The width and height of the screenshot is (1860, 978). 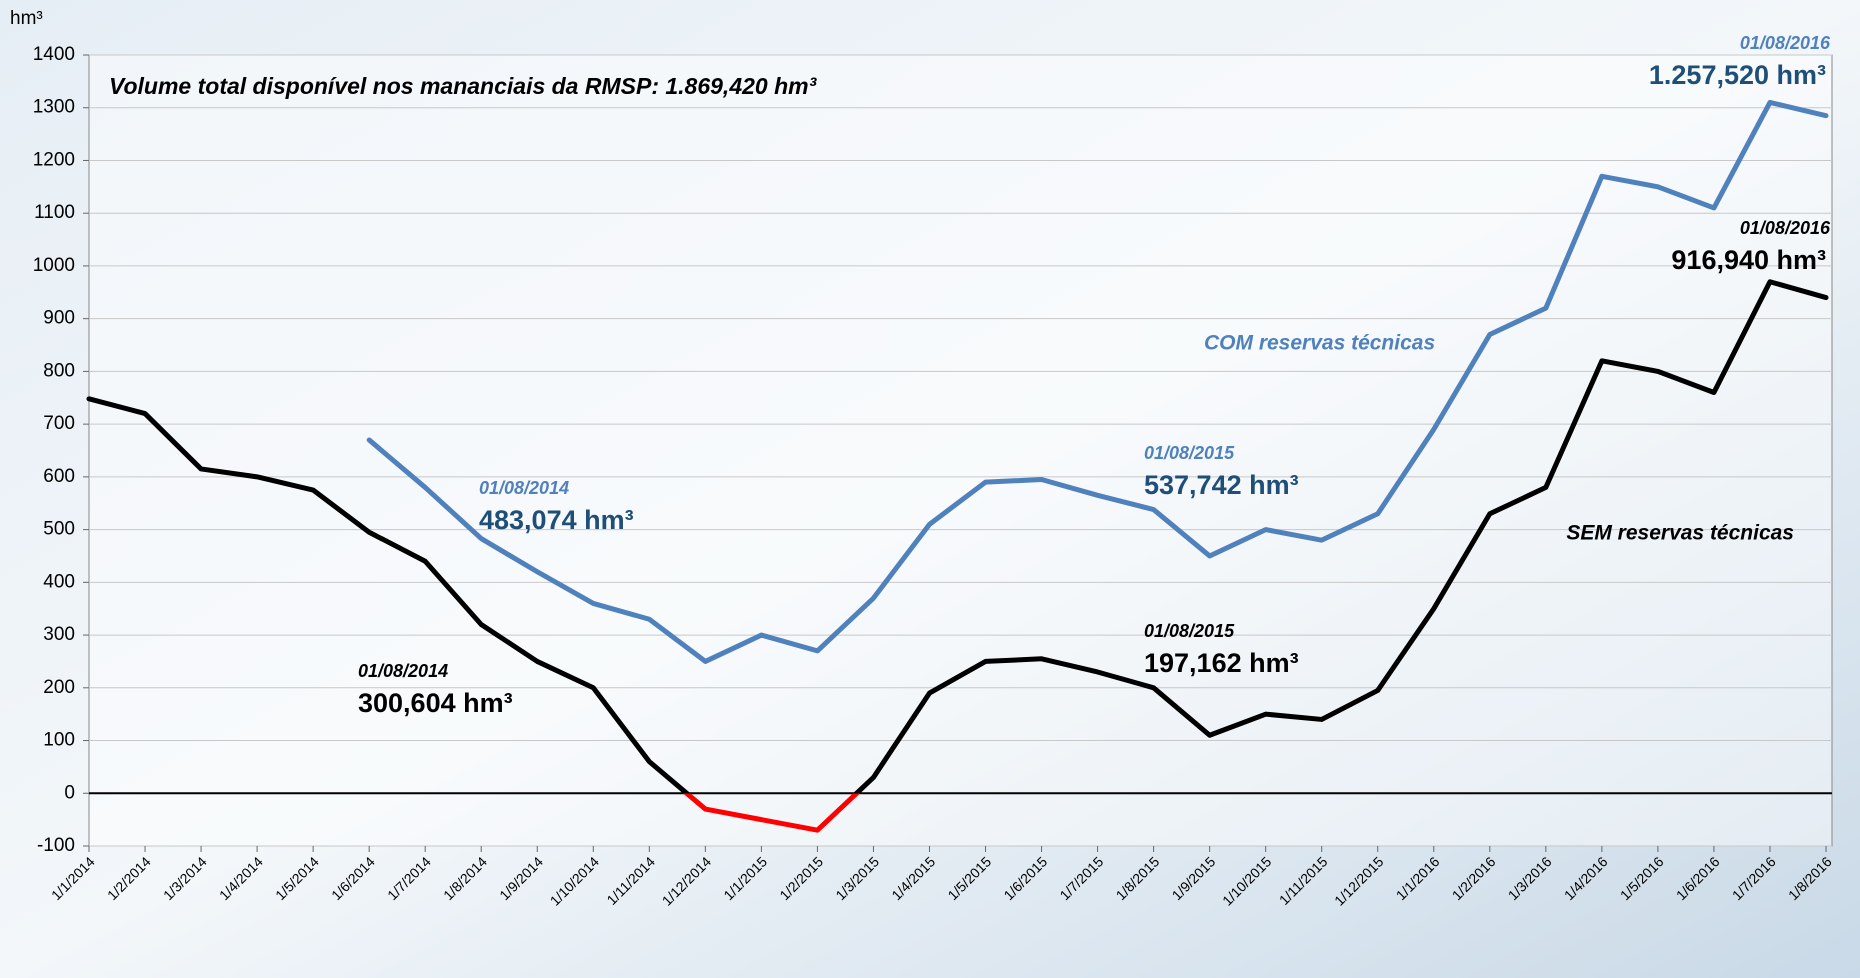 What do you see at coordinates (1737, 75) in the screenshot?
I see `annotation-value: 1.257,520 hm³` at bounding box center [1737, 75].